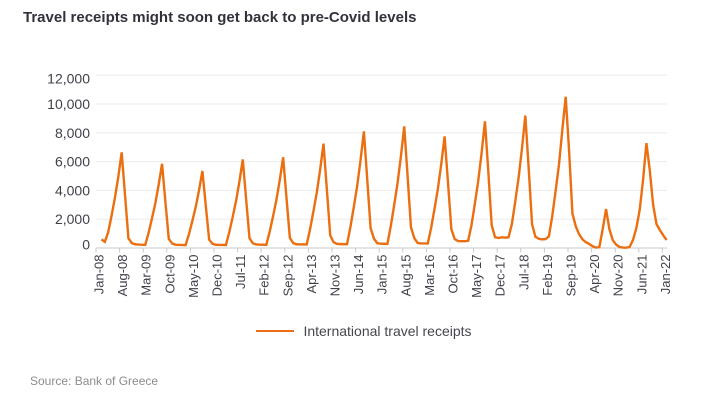 The image size is (710, 401). What do you see at coordinates (641, 275) in the screenshot?
I see `x-axis-label: Jun-21` at bounding box center [641, 275].